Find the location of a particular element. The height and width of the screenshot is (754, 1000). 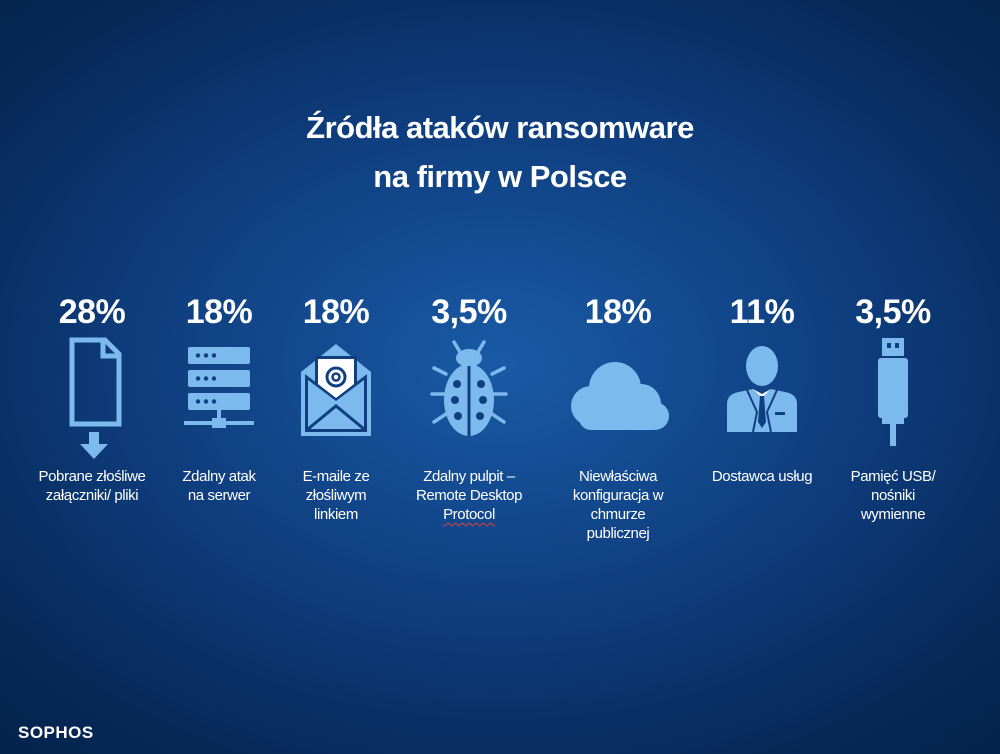

stat-label: Pobrane złośliwe załączniki/ pliki is located at coordinates (92, 486).